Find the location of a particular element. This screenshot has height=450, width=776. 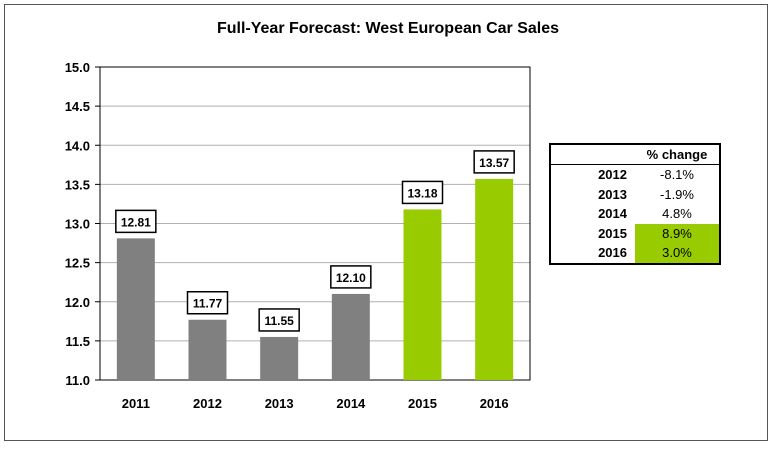

data-label: 12.81 is located at coordinates (136, 222).